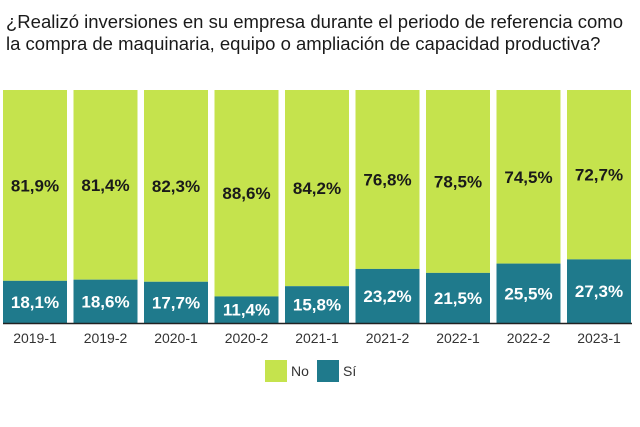 This screenshot has width=640, height=427. I want to click on data-label-no-2022-2: 74,5%, so click(528, 177).